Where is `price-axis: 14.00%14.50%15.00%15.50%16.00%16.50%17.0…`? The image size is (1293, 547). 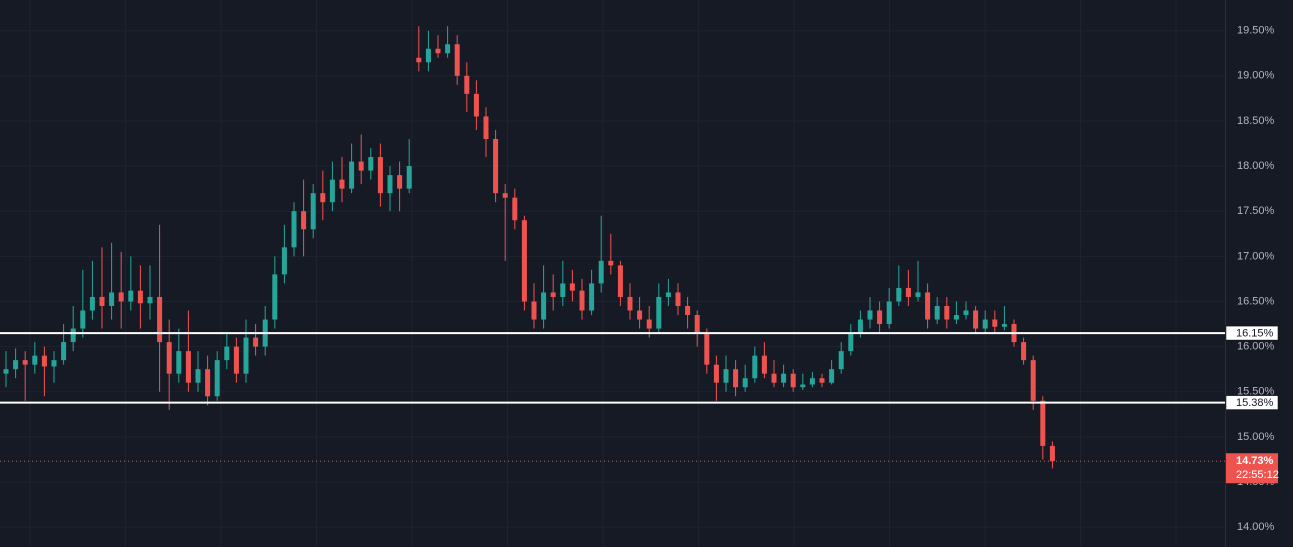
price-axis: 14.00%14.50%15.00%15.50%16.00%16.50%17.0… is located at coordinates (1252, 279).